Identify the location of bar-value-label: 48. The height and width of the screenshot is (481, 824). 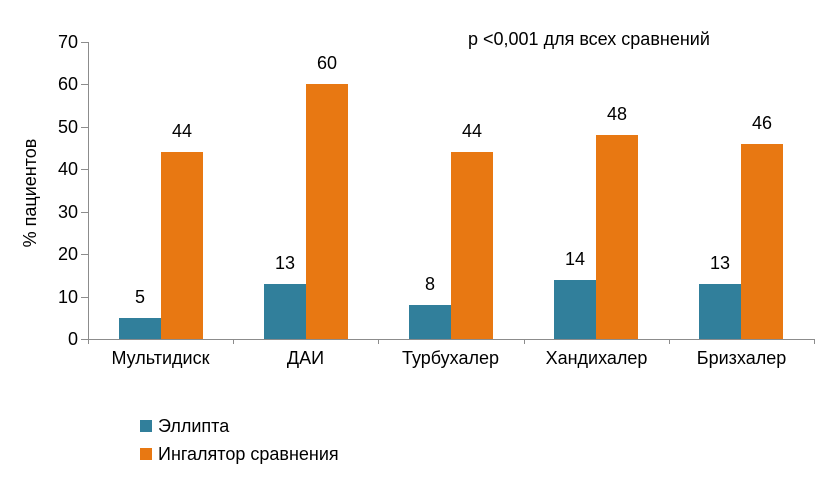
(617, 114).